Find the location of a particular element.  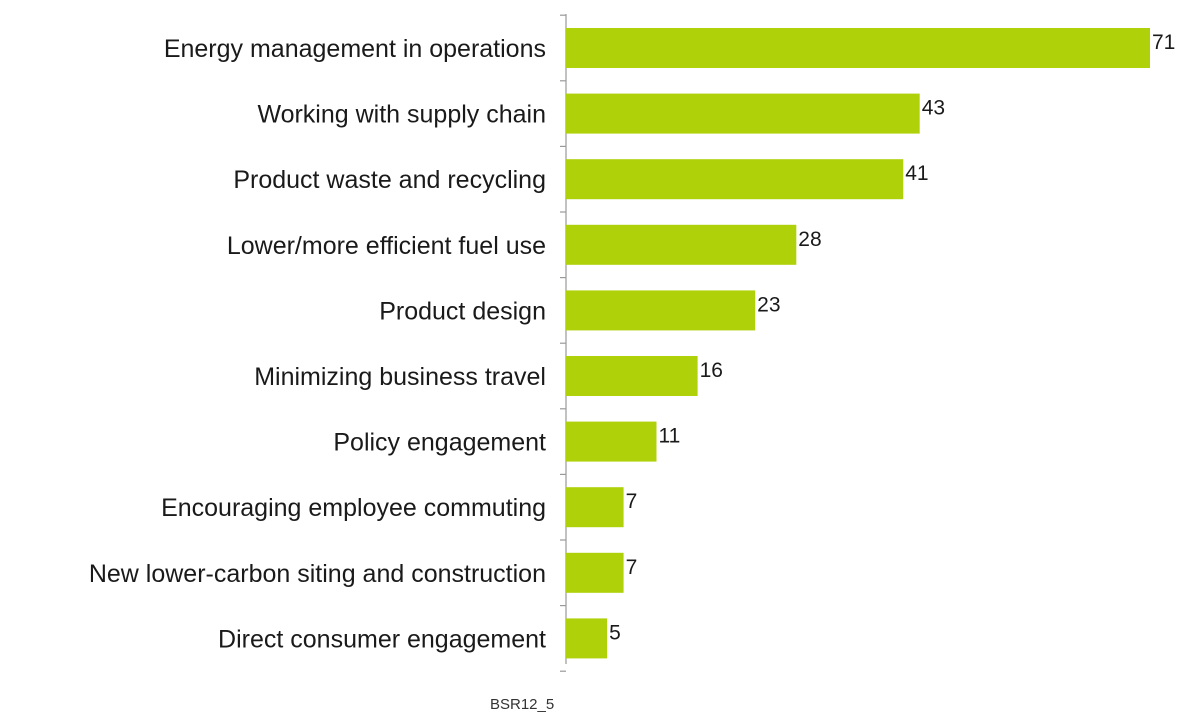

value-label: 5 is located at coordinates (615, 632).